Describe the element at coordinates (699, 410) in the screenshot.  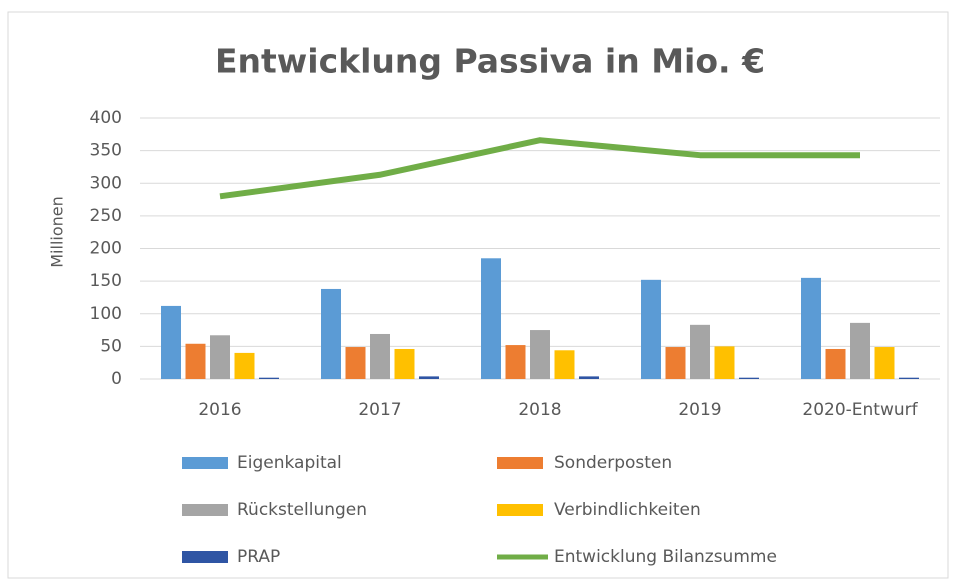
I see `x-tick-label: 2019` at that location.